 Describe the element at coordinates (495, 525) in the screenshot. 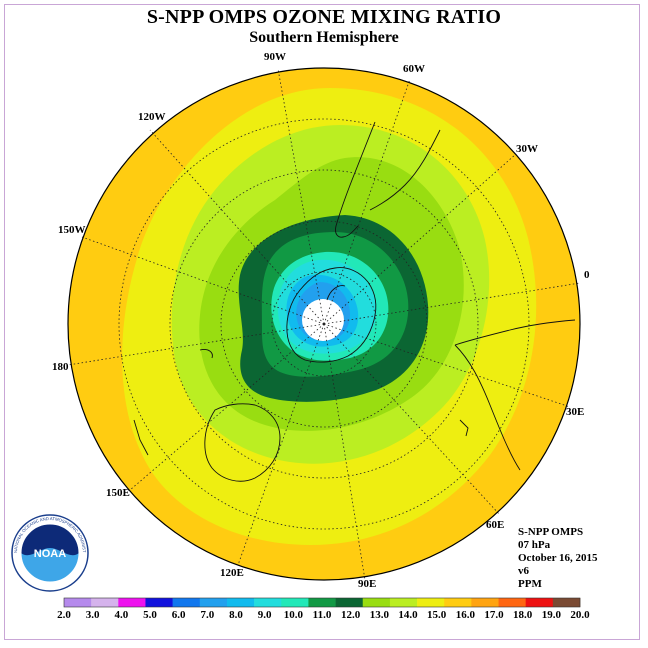

I see `lon-label-60e: 60E` at that location.